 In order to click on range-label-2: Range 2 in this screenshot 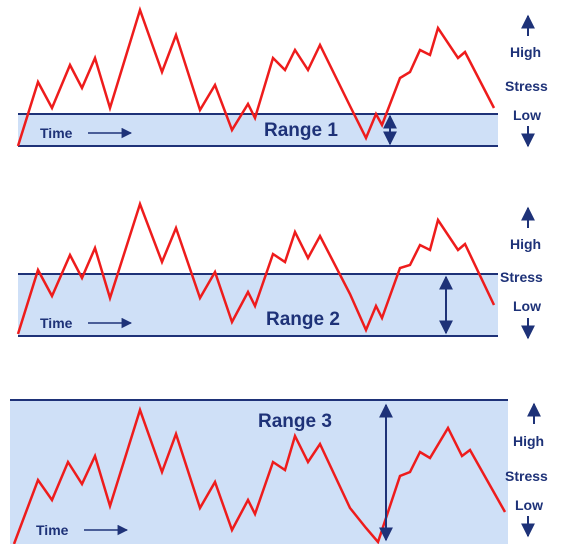, I will do `click(303, 319)`.